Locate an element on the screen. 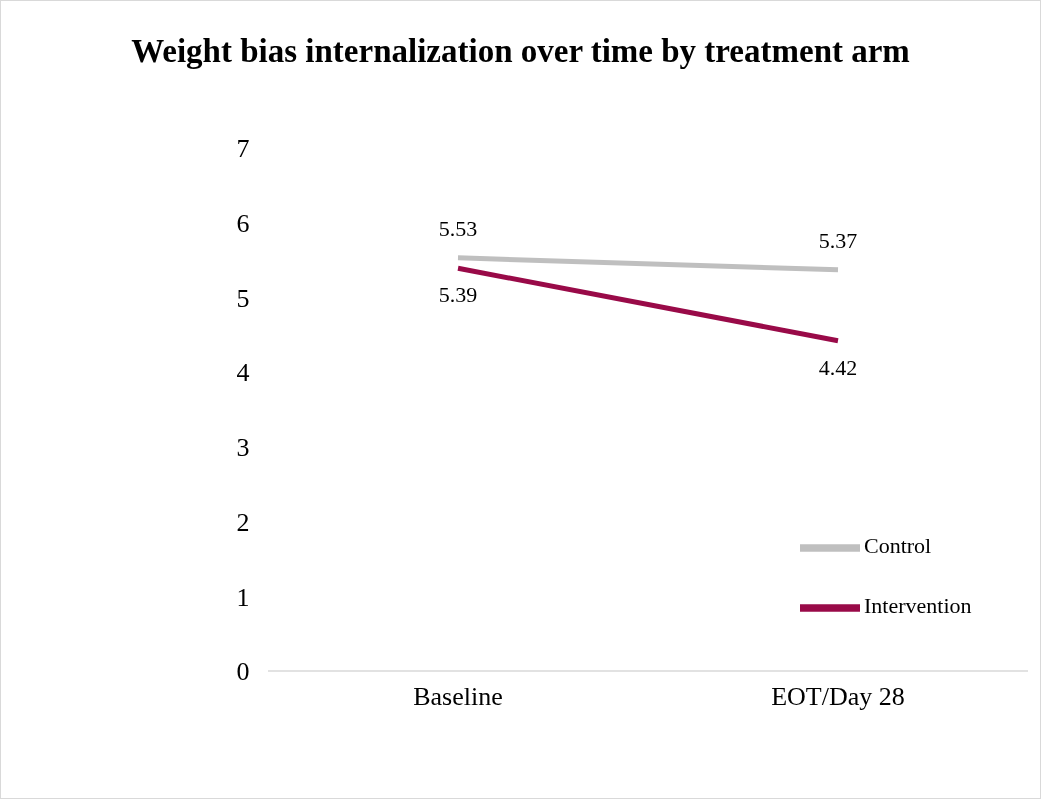  data-label: 4.42 is located at coordinates (838, 367).